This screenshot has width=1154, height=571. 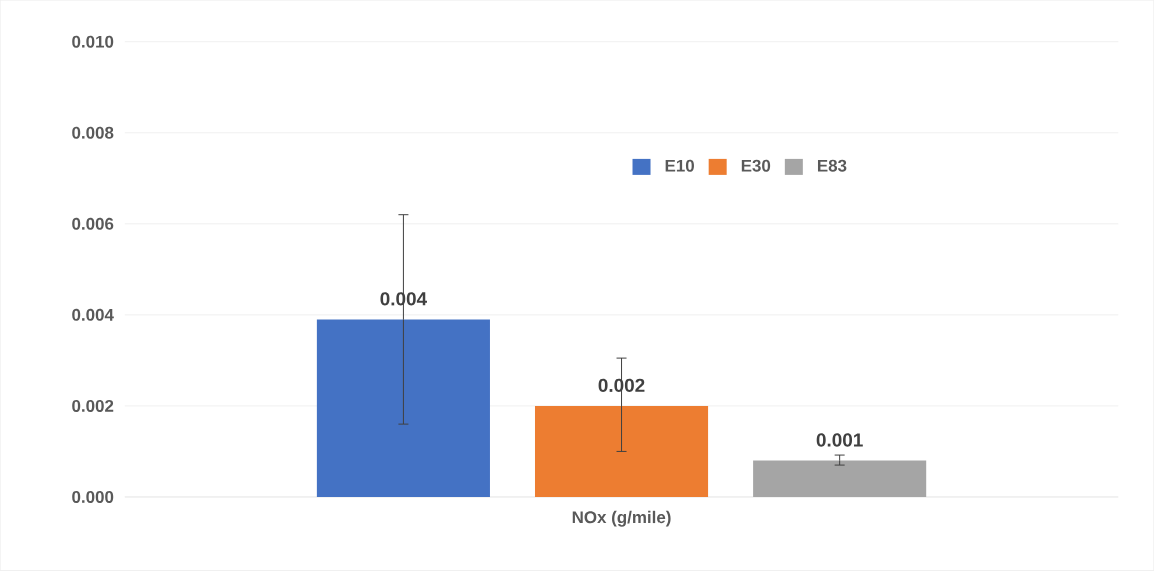 I want to click on legend-label: E10, so click(x=679, y=165).